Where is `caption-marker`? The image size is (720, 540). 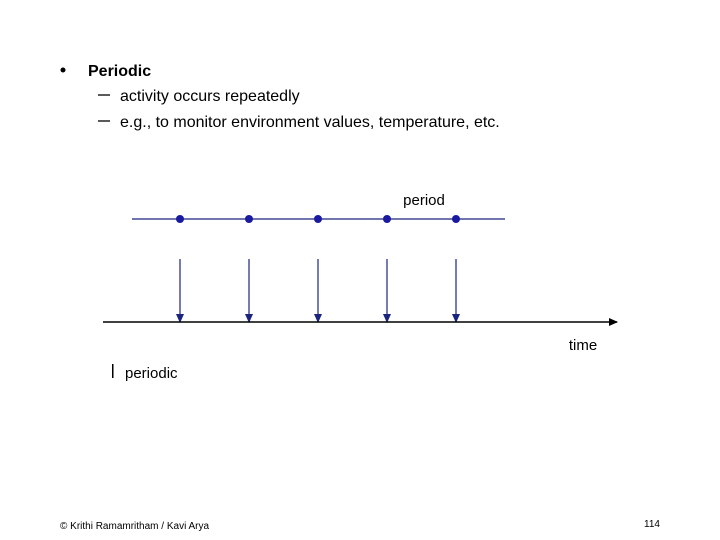
caption-marker is located at coordinates (113, 371).